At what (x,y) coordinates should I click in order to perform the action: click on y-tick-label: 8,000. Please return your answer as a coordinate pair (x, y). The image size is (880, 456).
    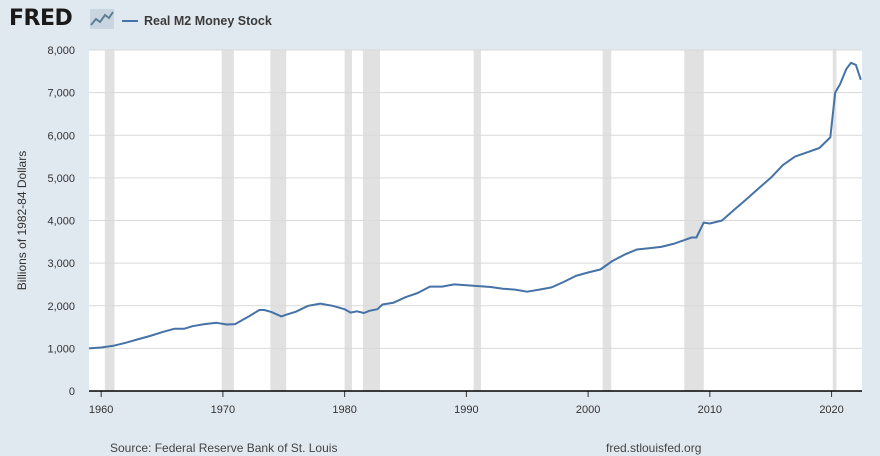
    Looking at the image, I should click on (61, 51).